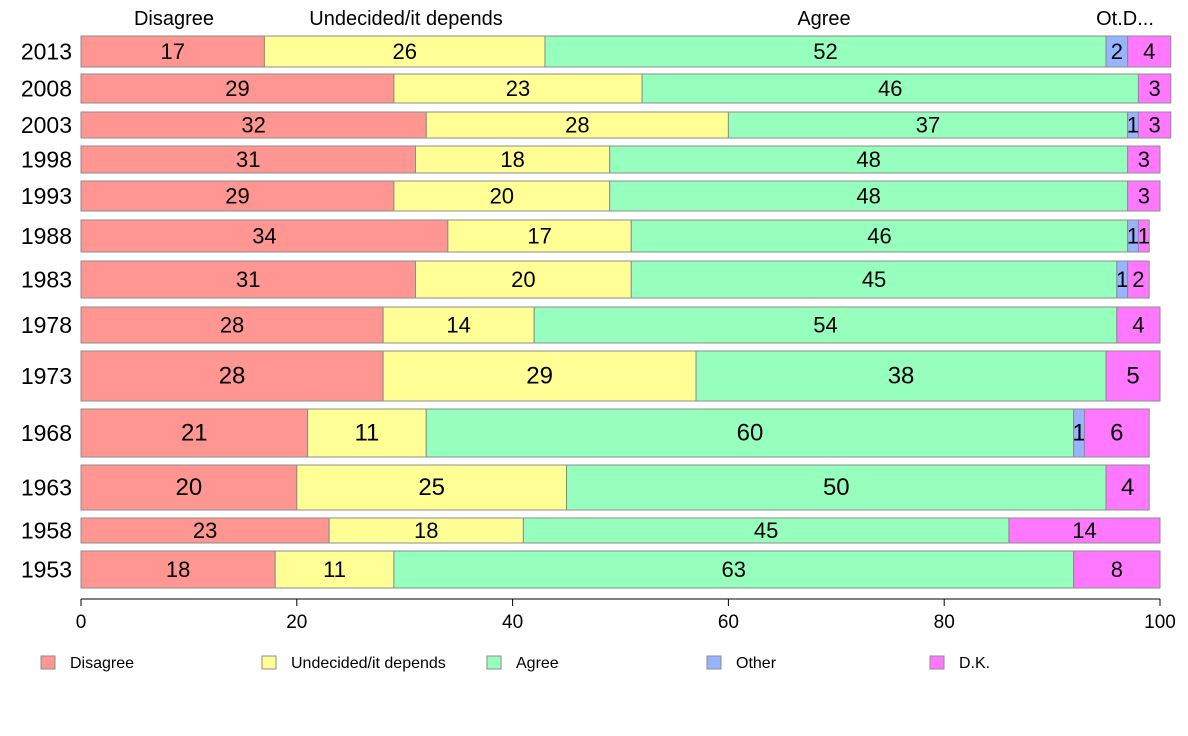  Describe the element at coordinates (825, 51) in the screenshot. I see `data-label: 52` at that location.